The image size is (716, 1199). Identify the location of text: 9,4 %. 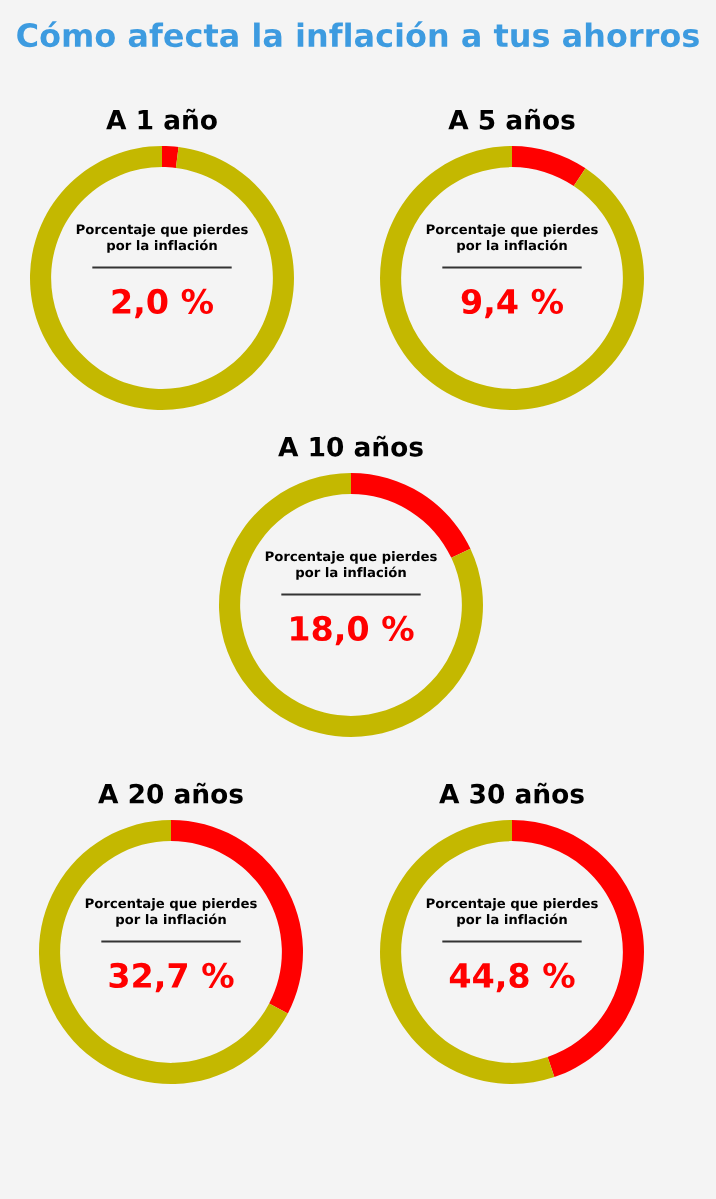
(512, 303).